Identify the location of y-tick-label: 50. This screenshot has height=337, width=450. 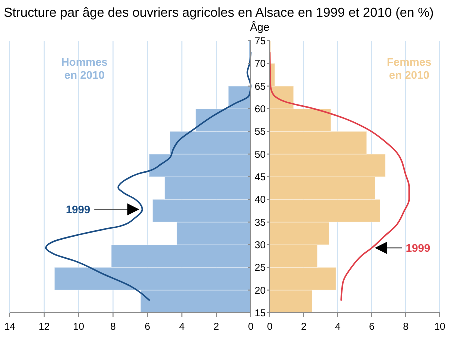
(260, 155).